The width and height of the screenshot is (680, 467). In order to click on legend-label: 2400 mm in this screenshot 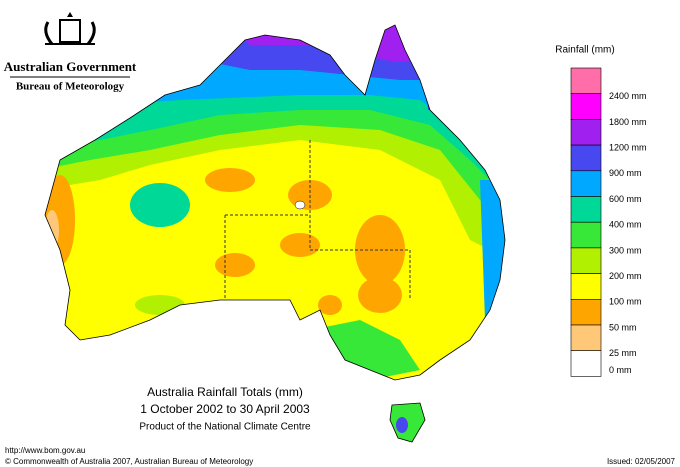, I will do `click(628, 96)`.